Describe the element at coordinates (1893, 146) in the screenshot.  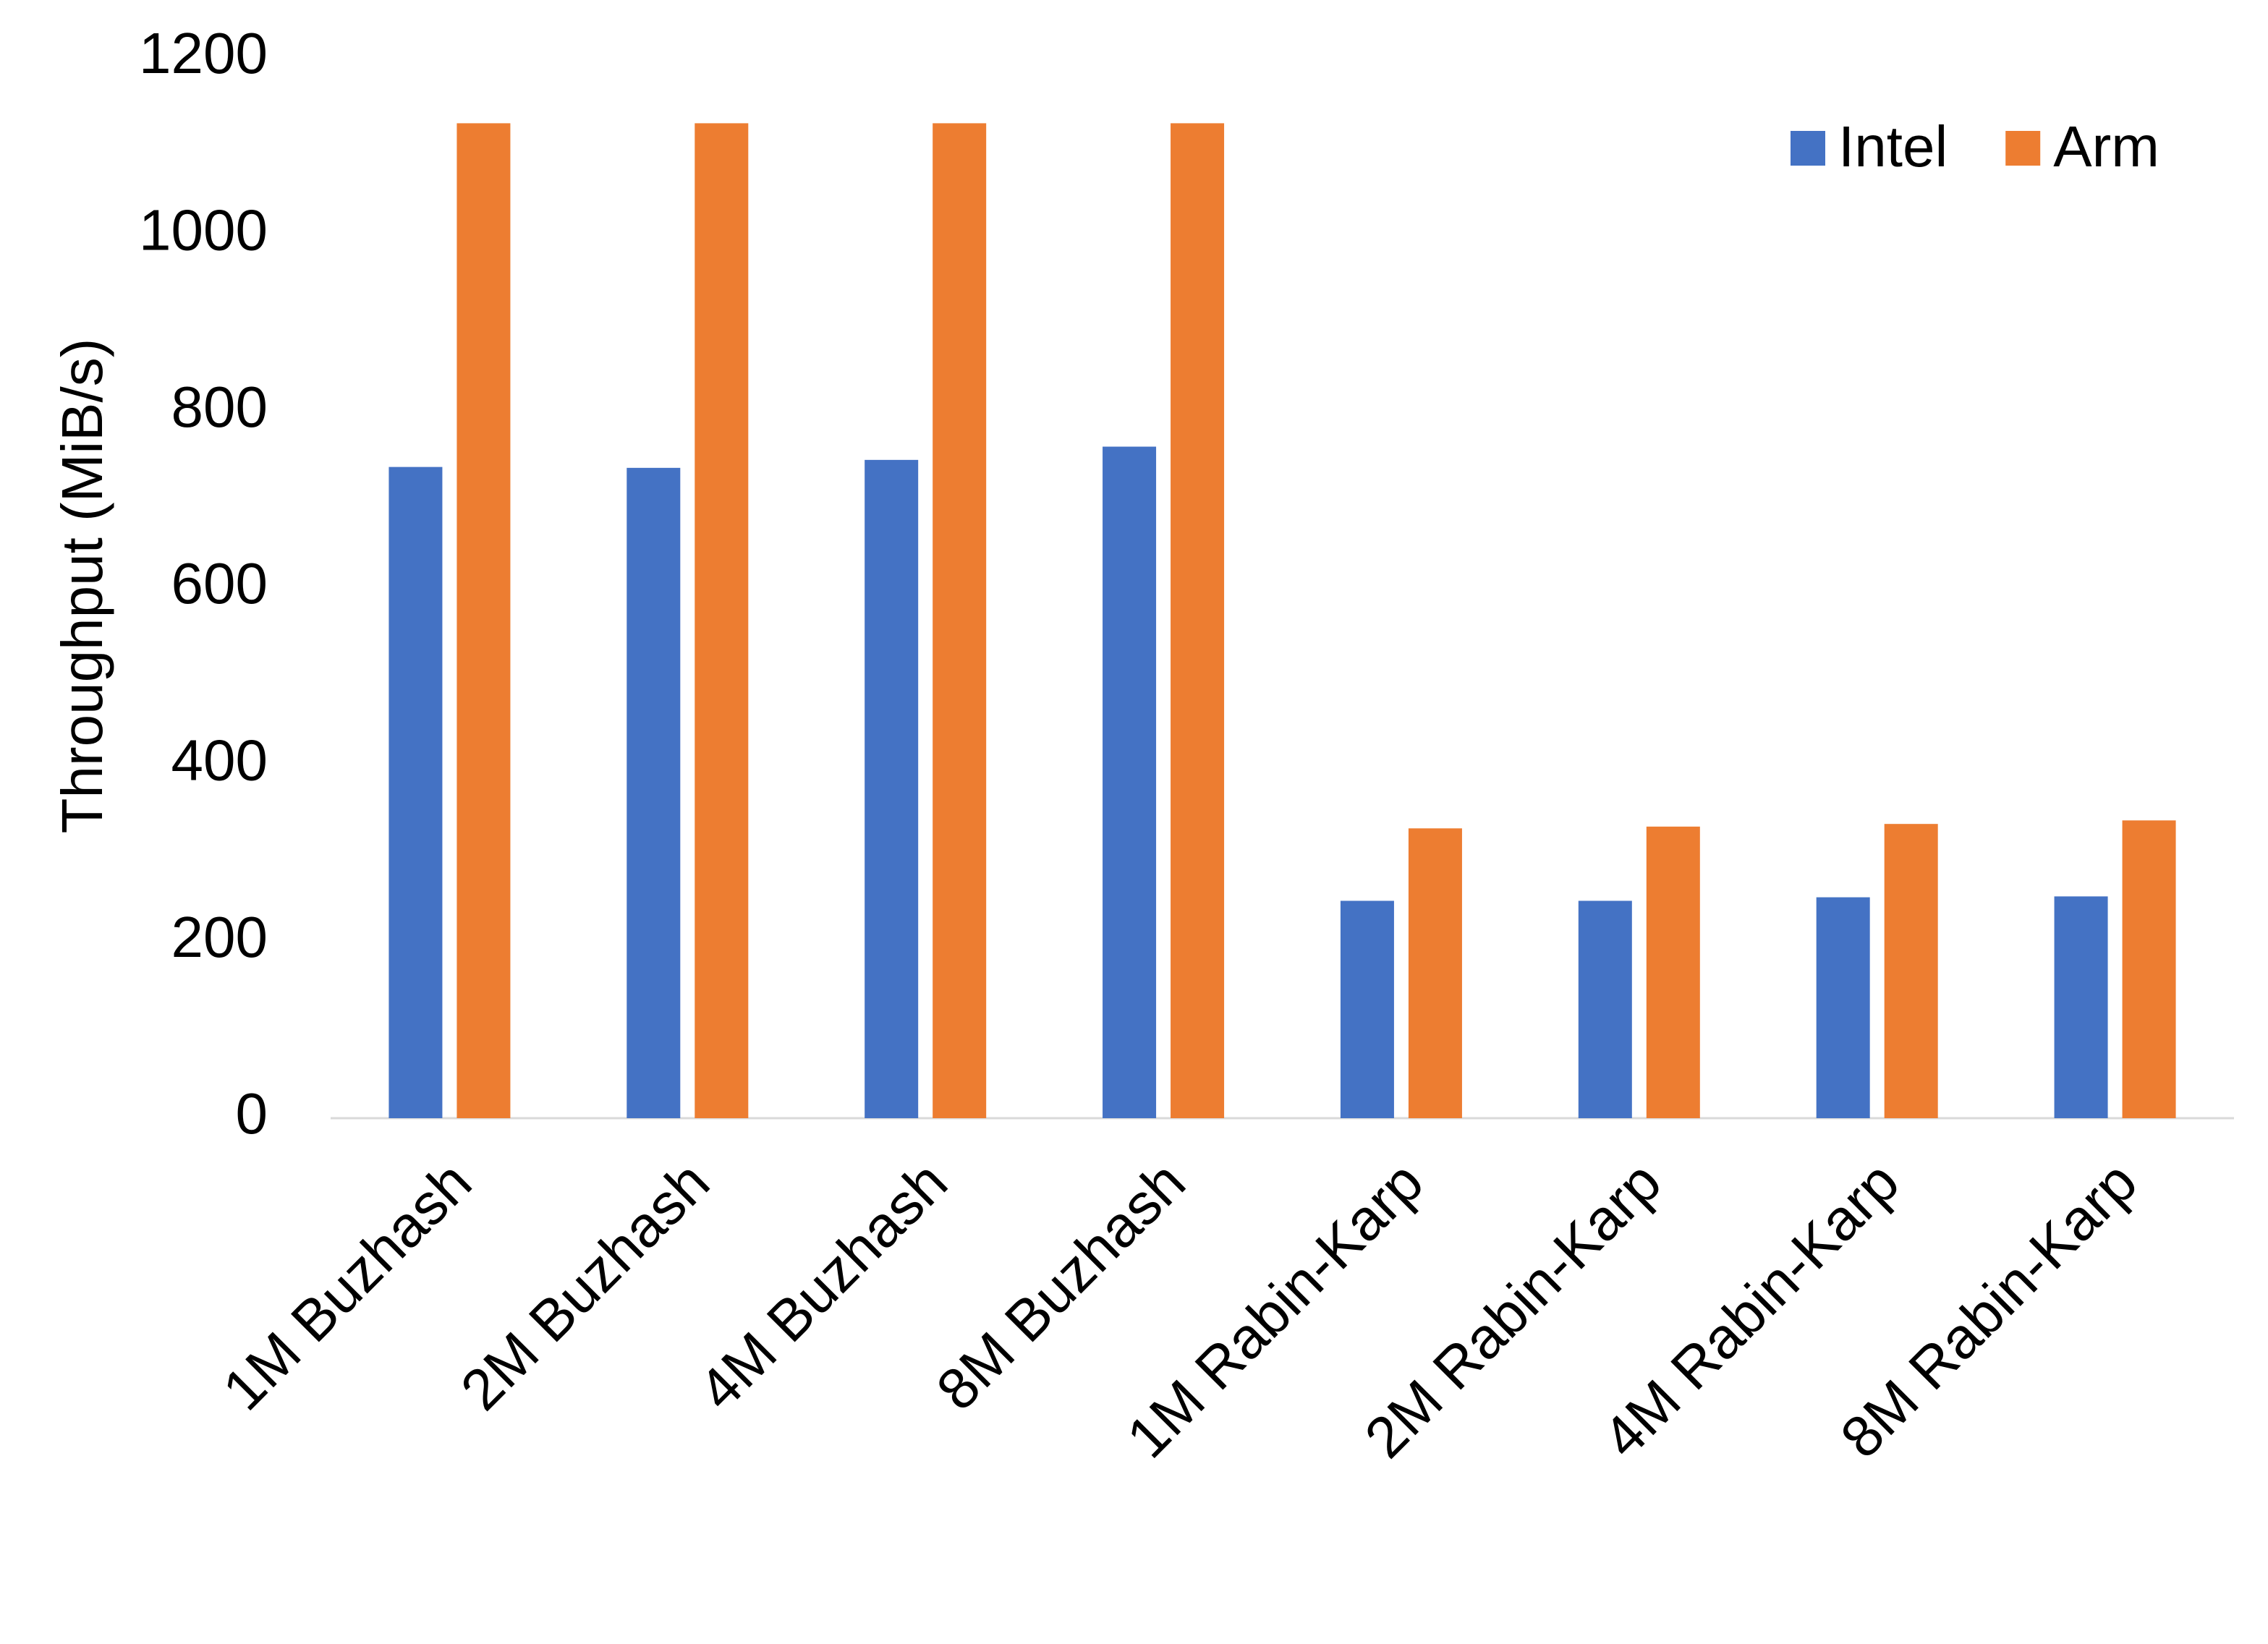
I see `legend-label: Intel` at that location.